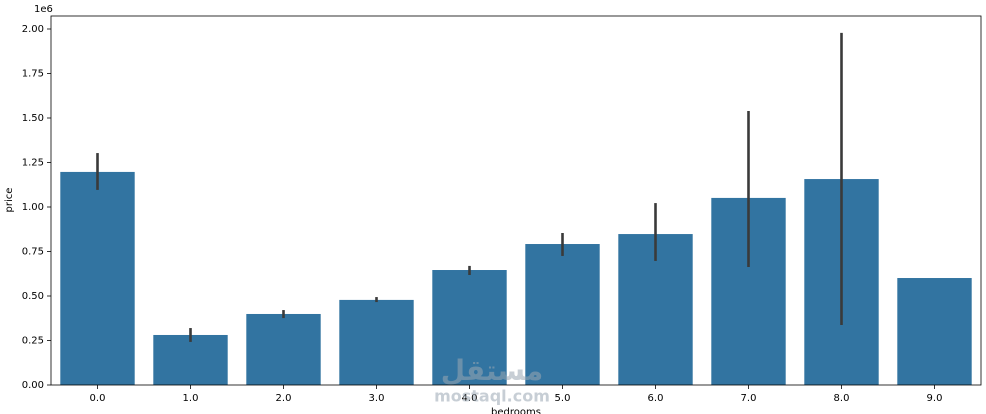 The image size is (986, 414). Describe the element at coordinates (284, 398) in the screenshot. I see `x-tick-label: 2.0` at that location.